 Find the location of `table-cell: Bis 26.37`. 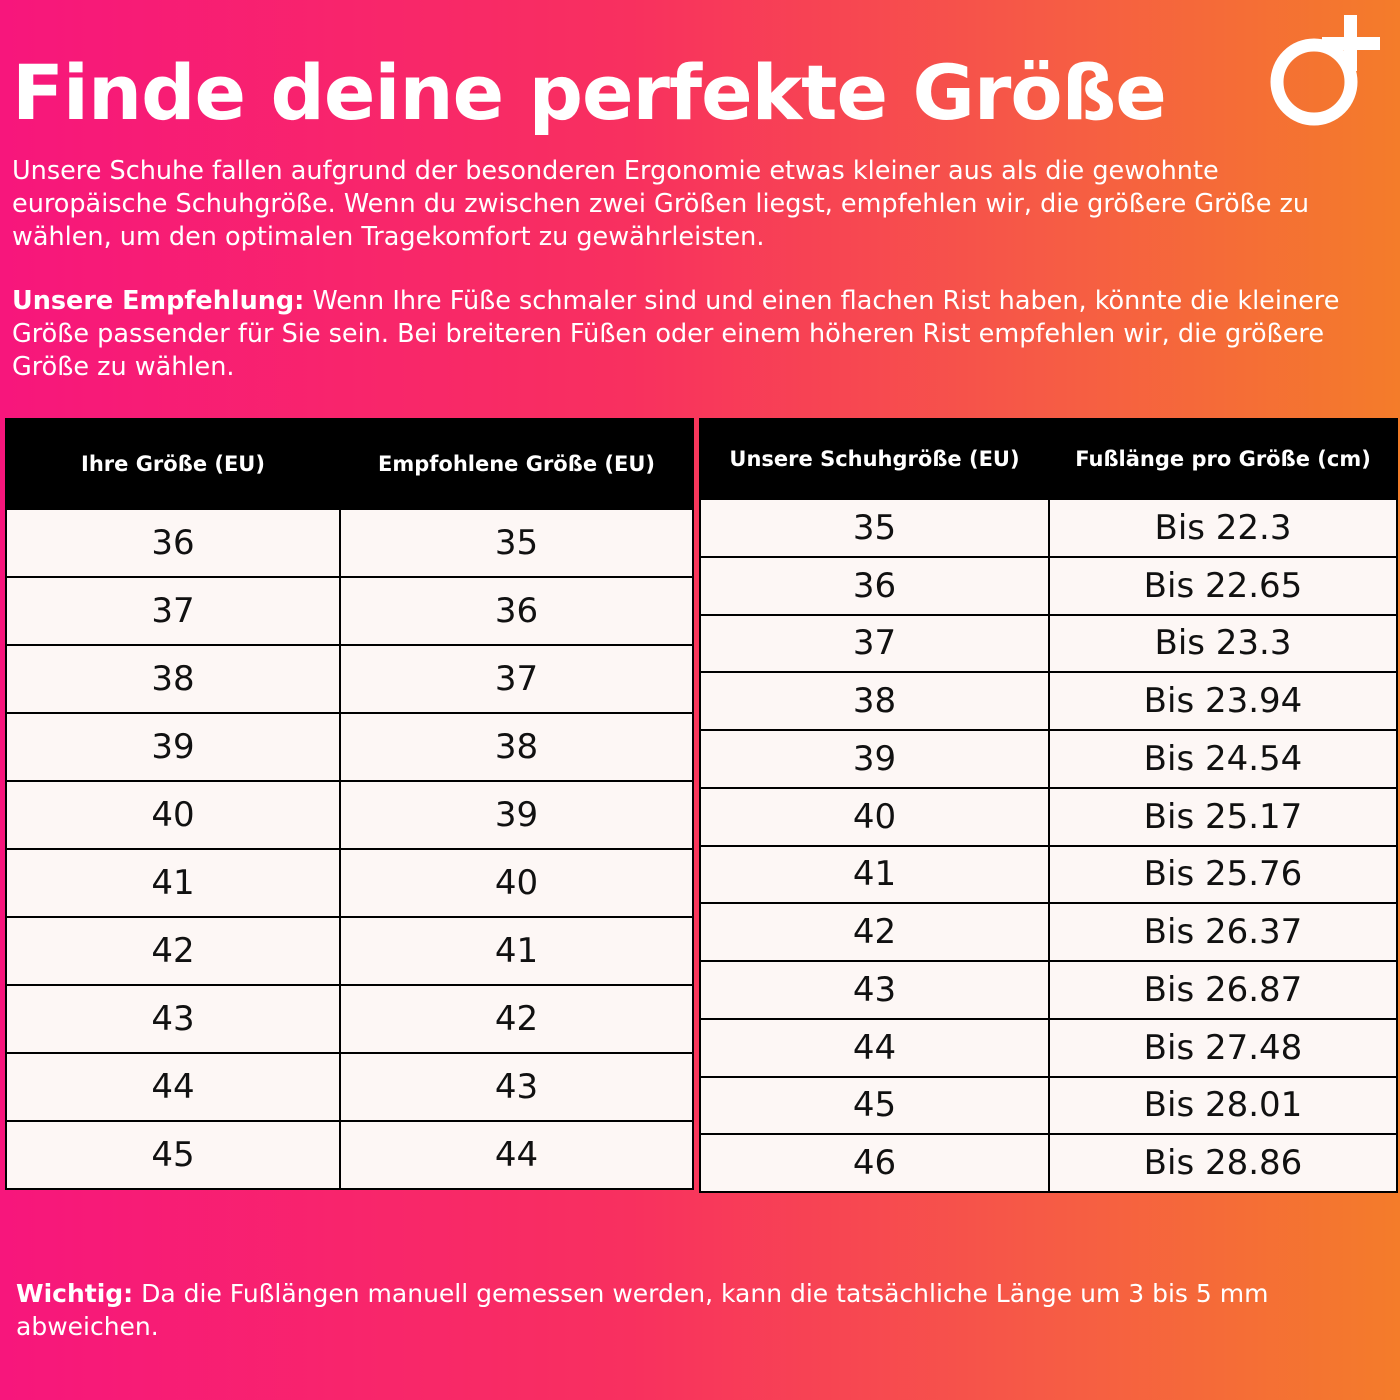

table-cell: Bis 26.37 is located at coordinates (1223, 932).